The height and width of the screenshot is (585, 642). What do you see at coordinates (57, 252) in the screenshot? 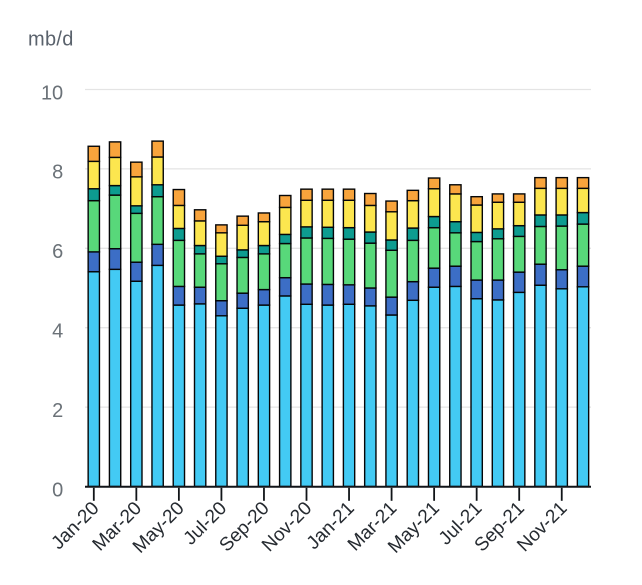
I see `svg-text: 6` at bounding box center [57, 252].